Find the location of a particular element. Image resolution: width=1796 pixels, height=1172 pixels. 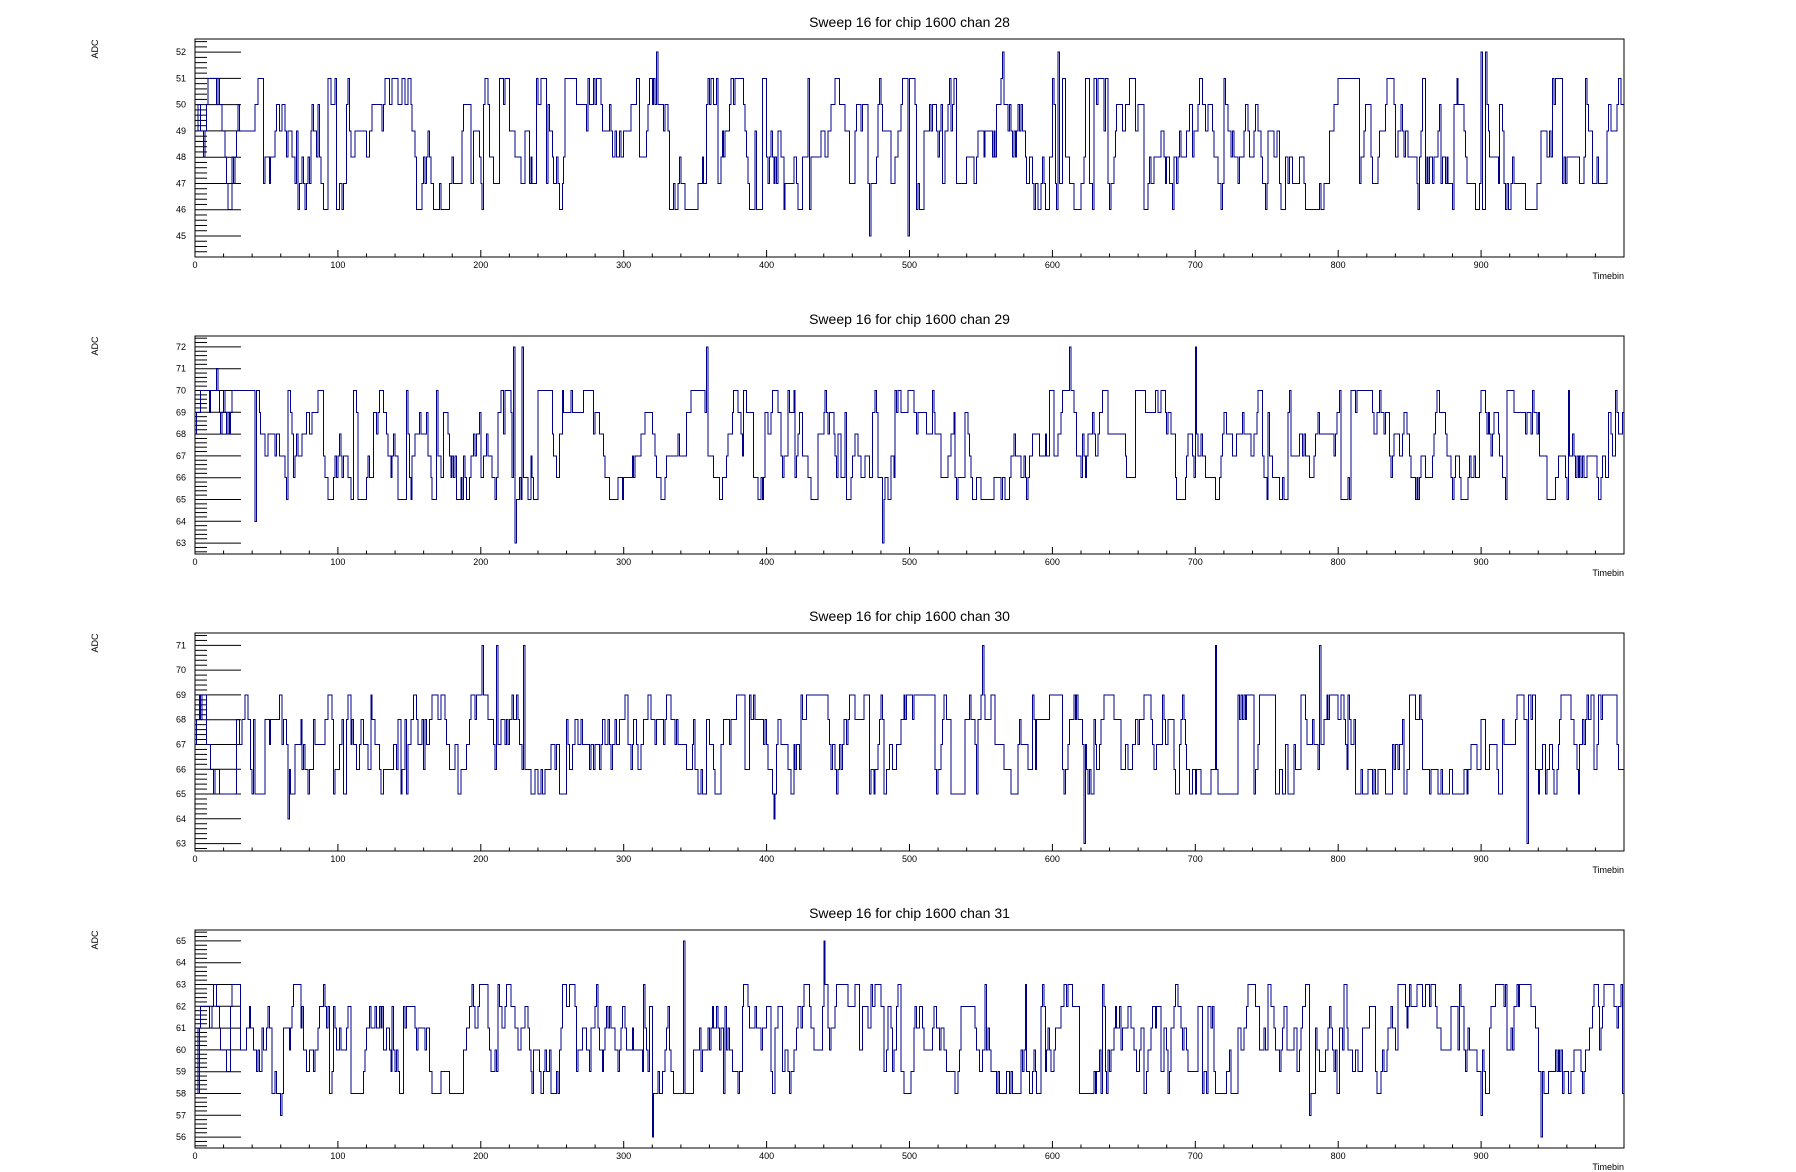

y-tick-label: 56 is located at coordinates (181, 1137).